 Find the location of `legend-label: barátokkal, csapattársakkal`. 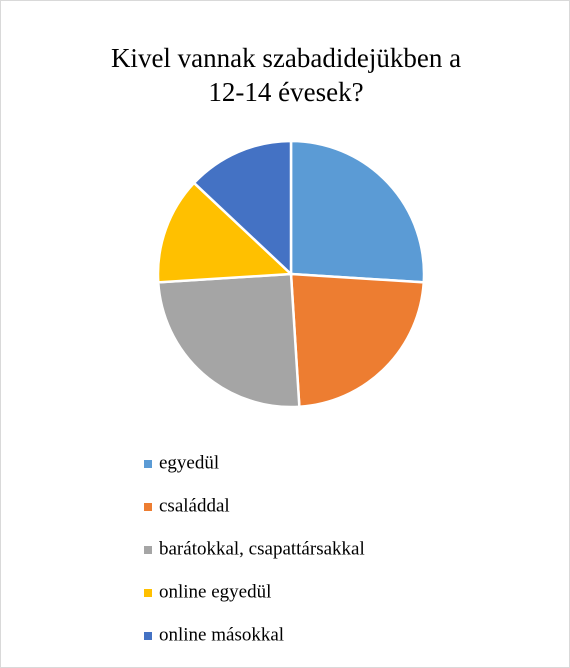

legend-label: barátokkal, csapattársakkal is located at coordinates (262, 548).